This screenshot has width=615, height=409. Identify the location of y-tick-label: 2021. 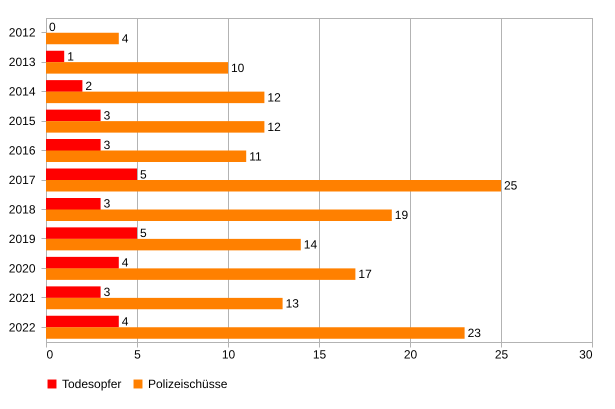
(22, 297).